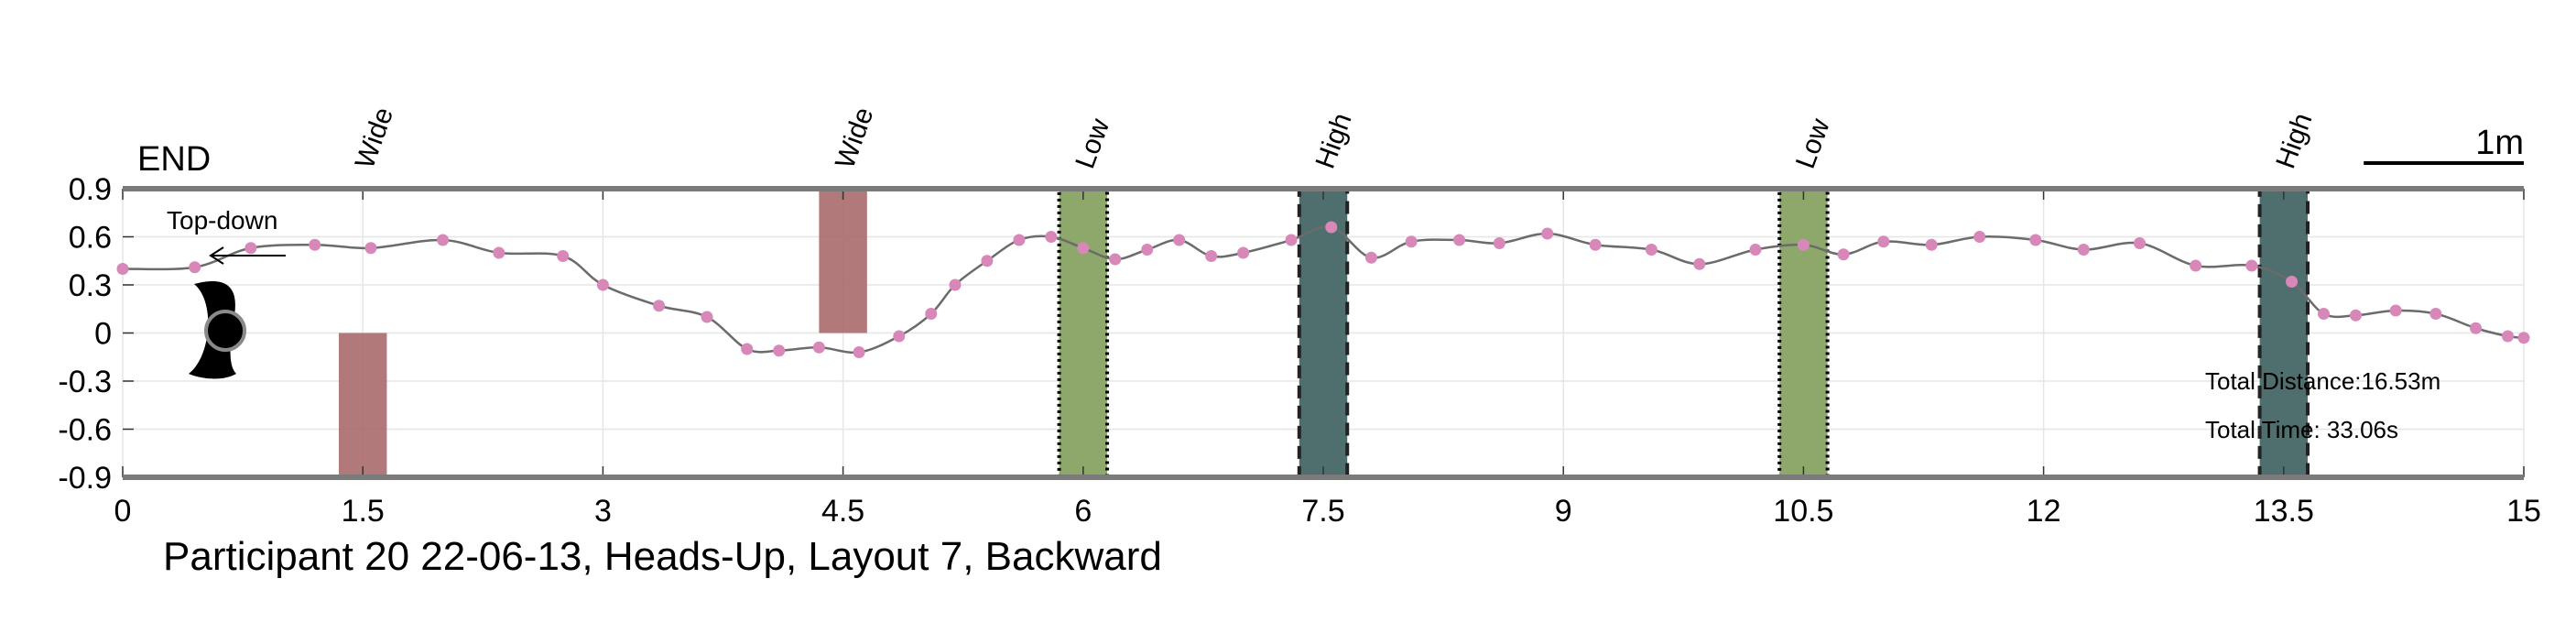 The image size is (2576, 644). Describe the element at coordinates (1803, 512) in the screenshot. I see `x-tick-label: 10.5` at that location.